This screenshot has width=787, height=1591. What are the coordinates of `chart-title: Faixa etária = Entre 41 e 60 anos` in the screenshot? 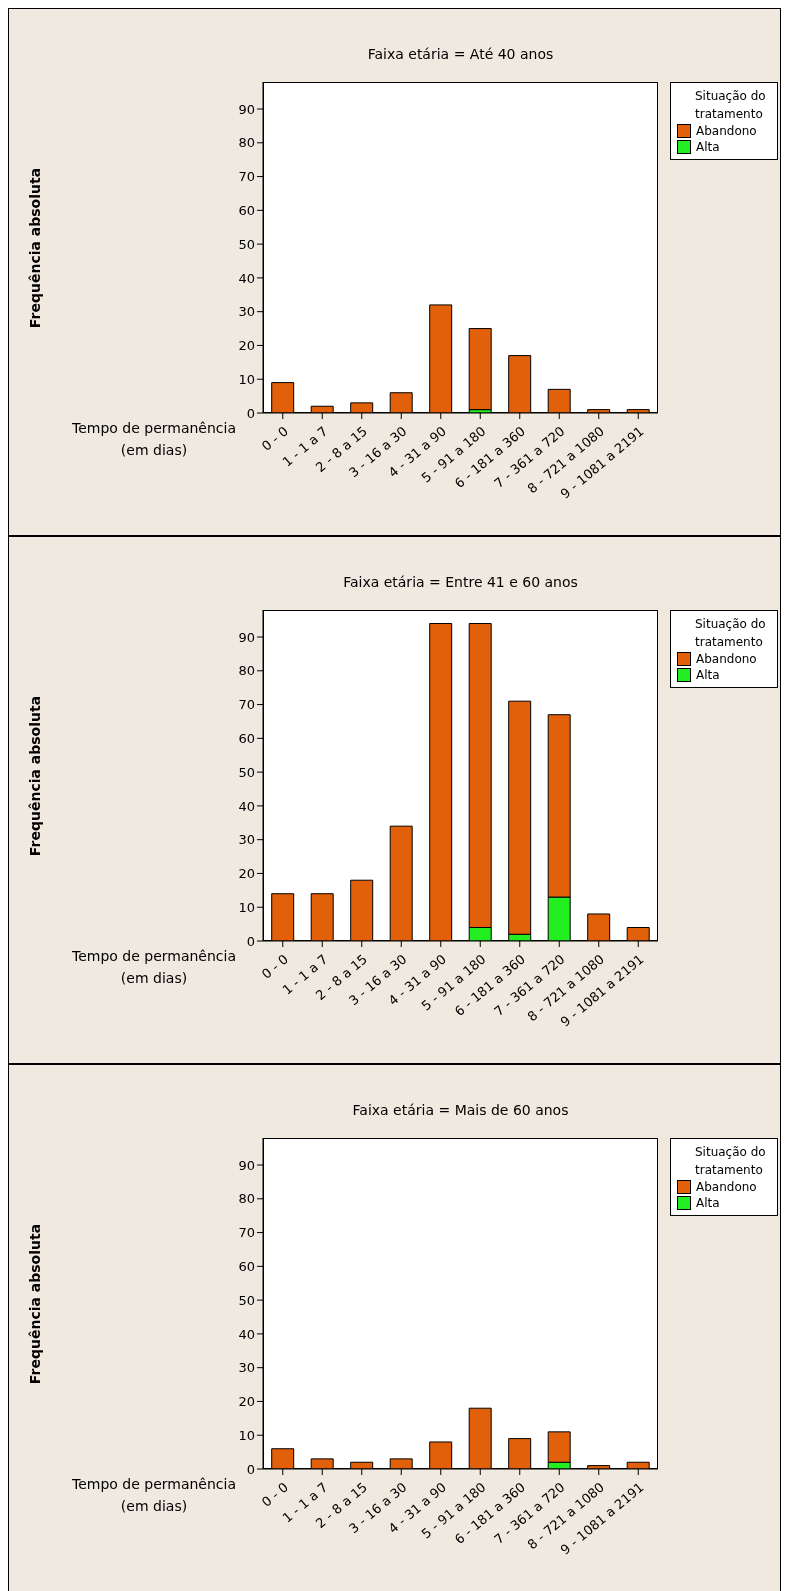 It's located at (460, 582).